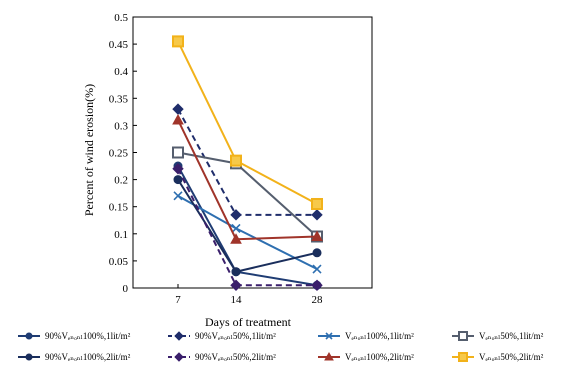 The height and width of the screenshot is (391, 576). Describe the element at coordinates (379, 336) in the screenshot. I see `legend-label: Vₑₙₒₙₗ100%,1lit/m²` at that location.